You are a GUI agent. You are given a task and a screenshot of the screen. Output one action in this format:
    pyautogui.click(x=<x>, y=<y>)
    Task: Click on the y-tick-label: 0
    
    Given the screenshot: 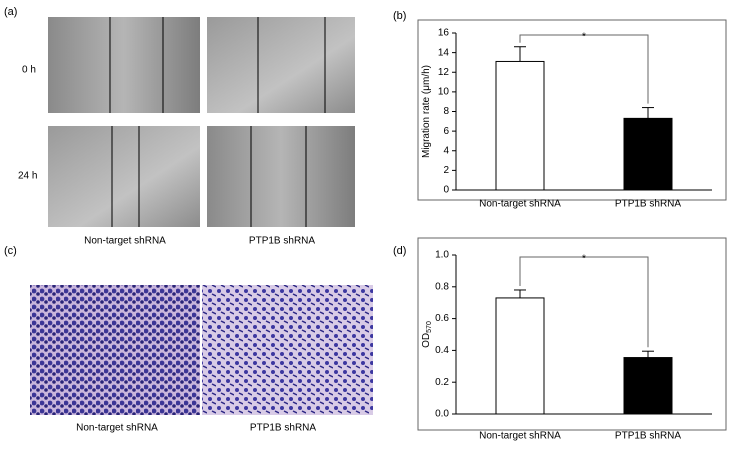 What is the action you would take?
    pyautogui.click(x=446, y=190)
    